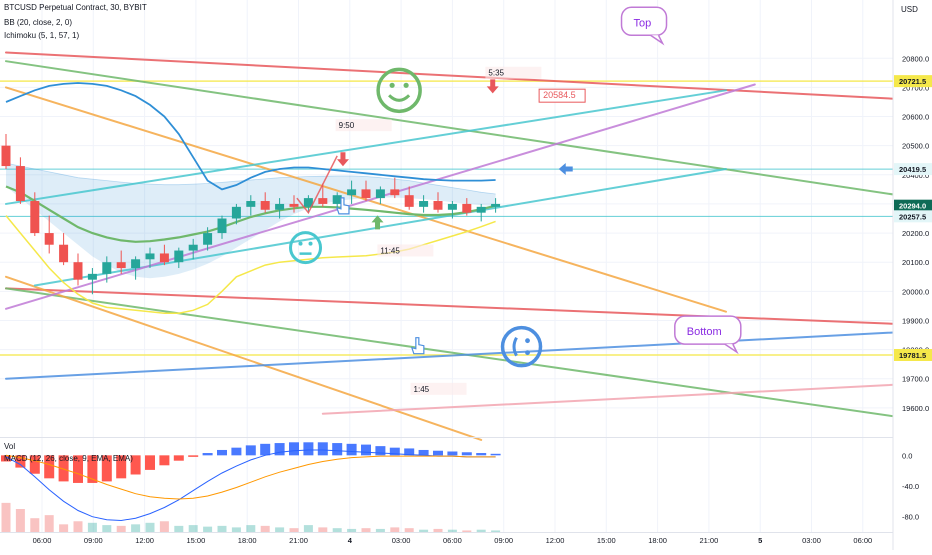  What do you see at coordinates (912, 275) in the screenshot?
I see `price-scale-background` at bounding box center [912, 275].